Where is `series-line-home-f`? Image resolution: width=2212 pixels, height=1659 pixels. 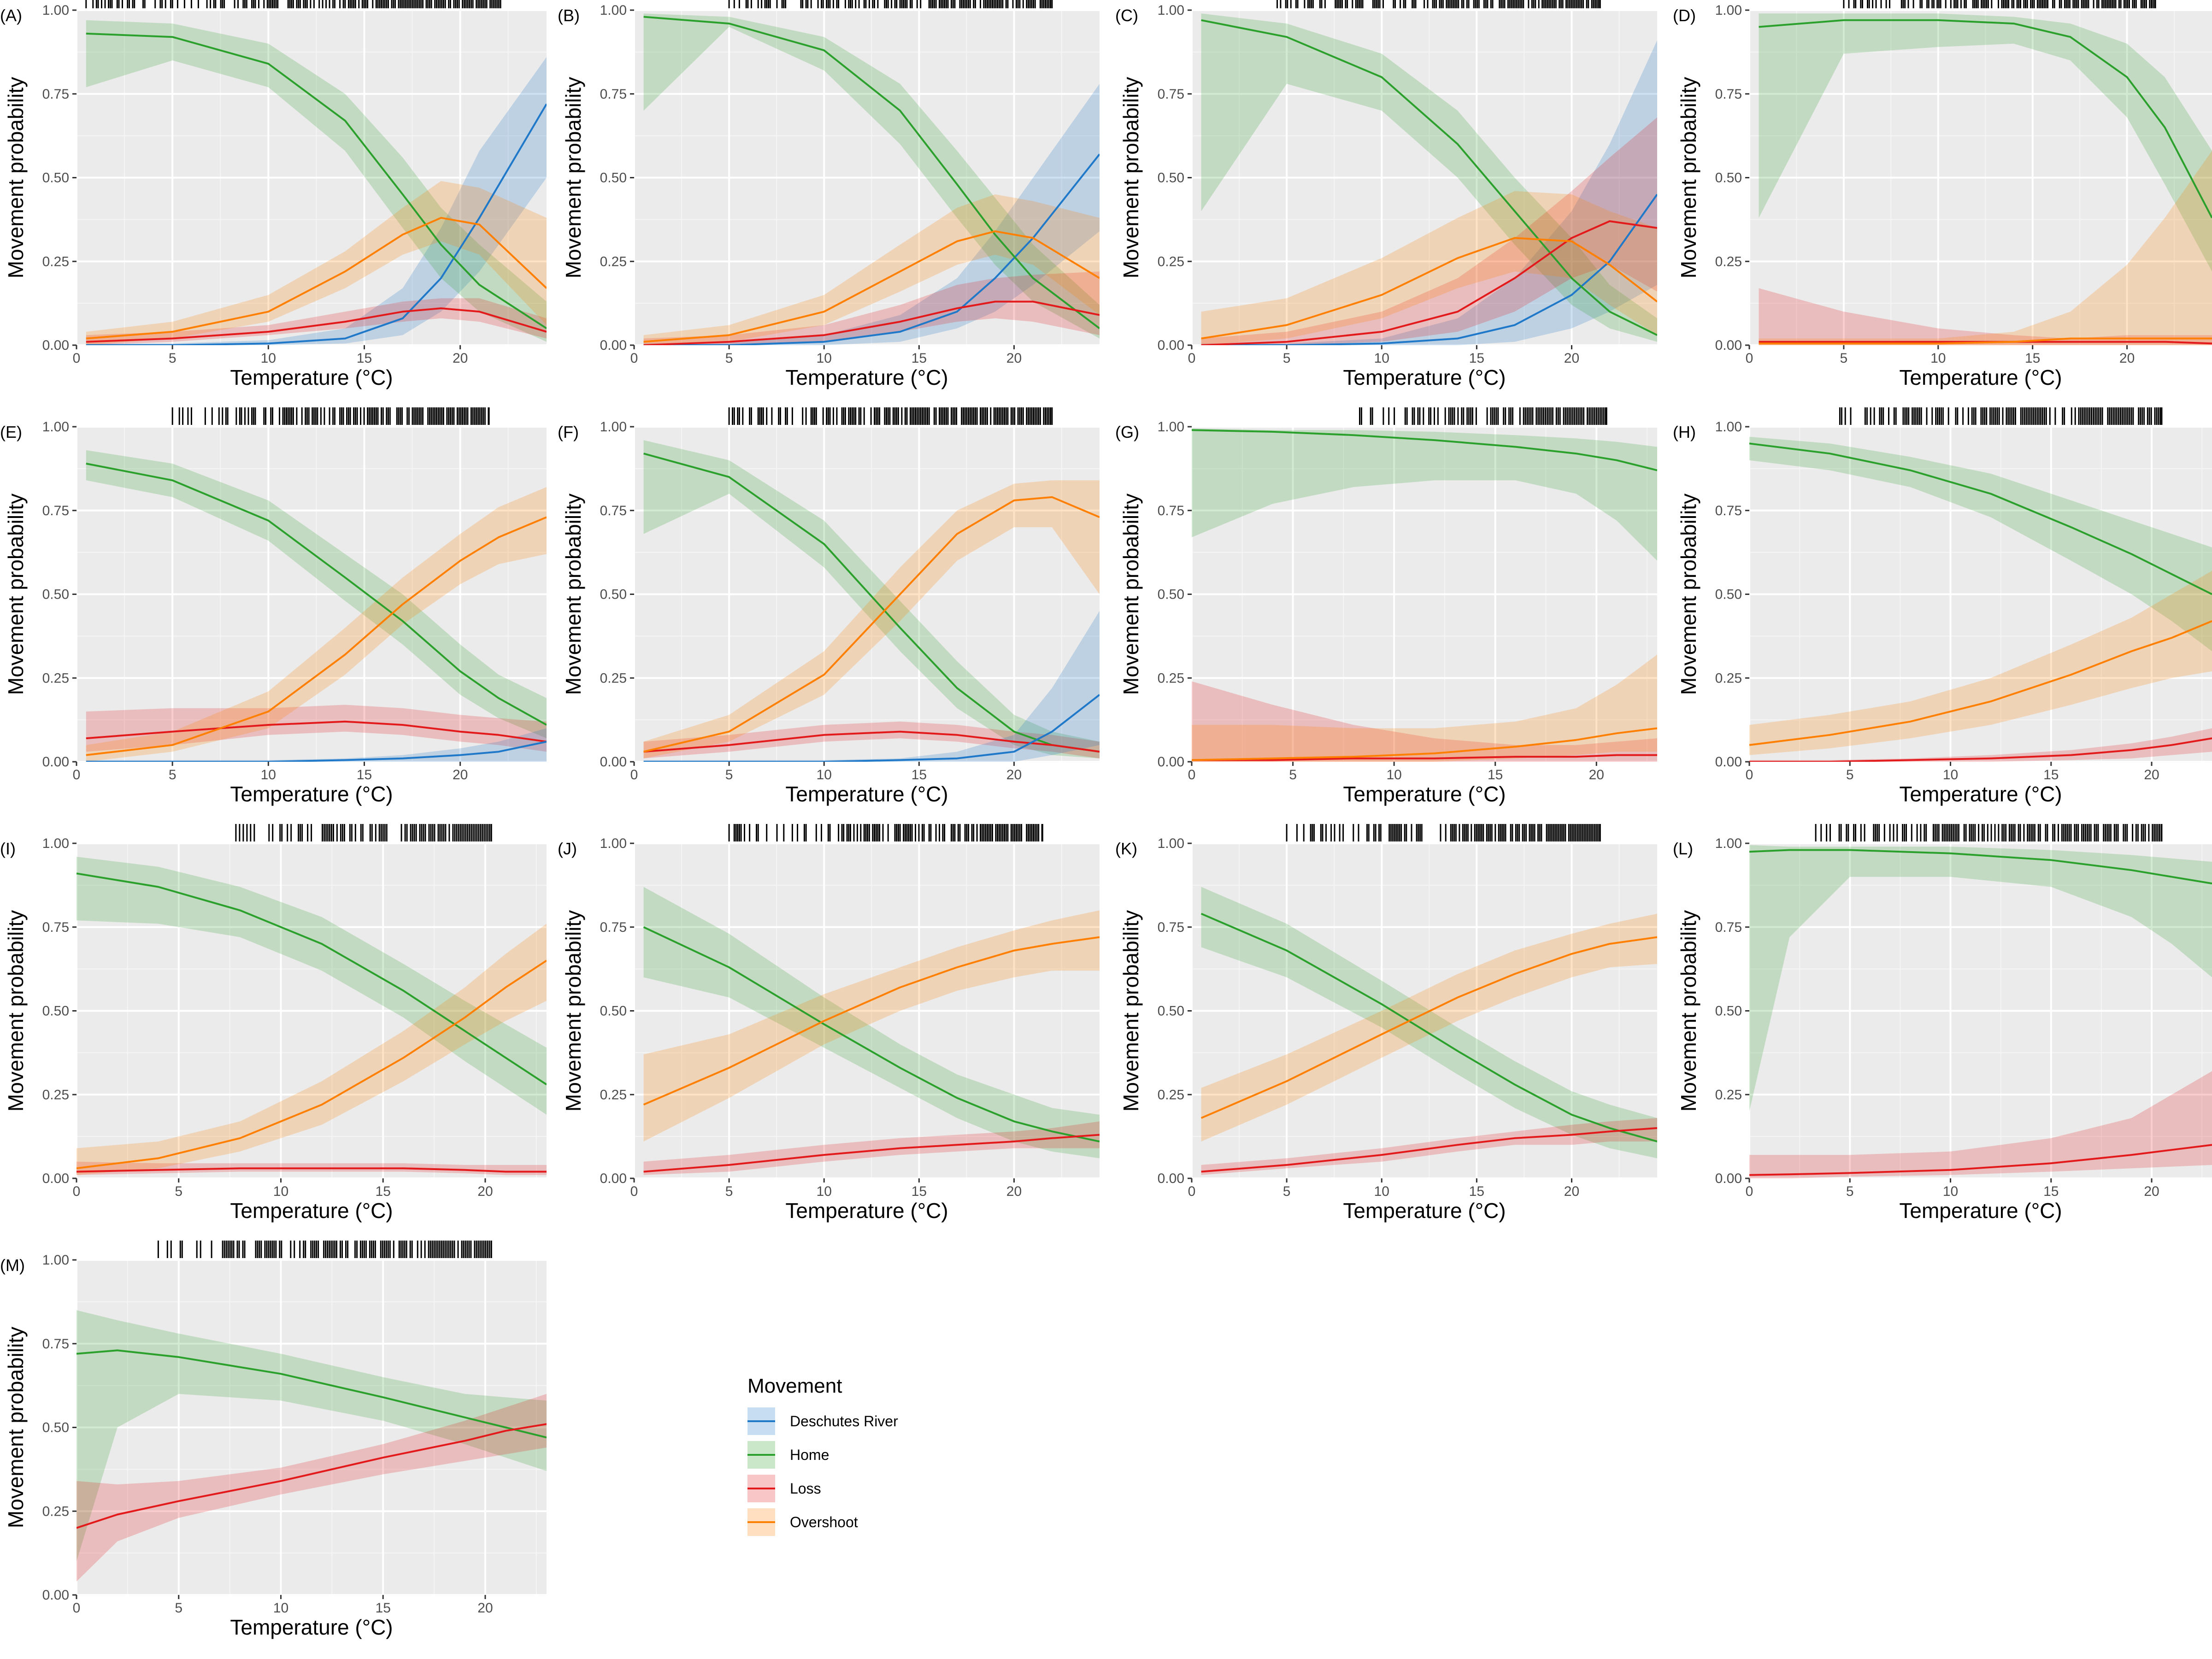 series-line-home-f is located at coordinates (871, 603).